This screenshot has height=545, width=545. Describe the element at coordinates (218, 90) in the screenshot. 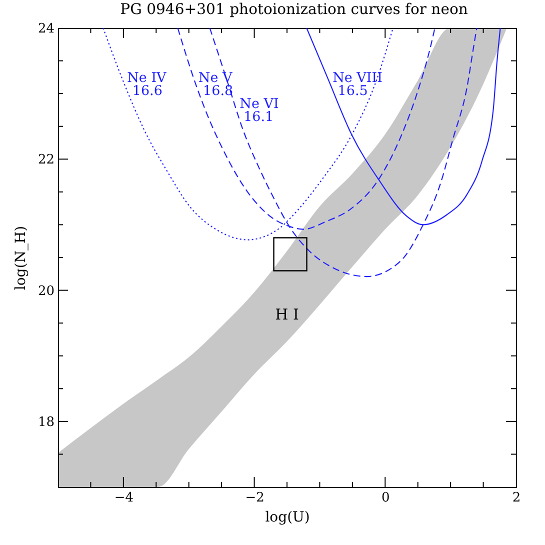

I see `annotation: 16.8` at that location.